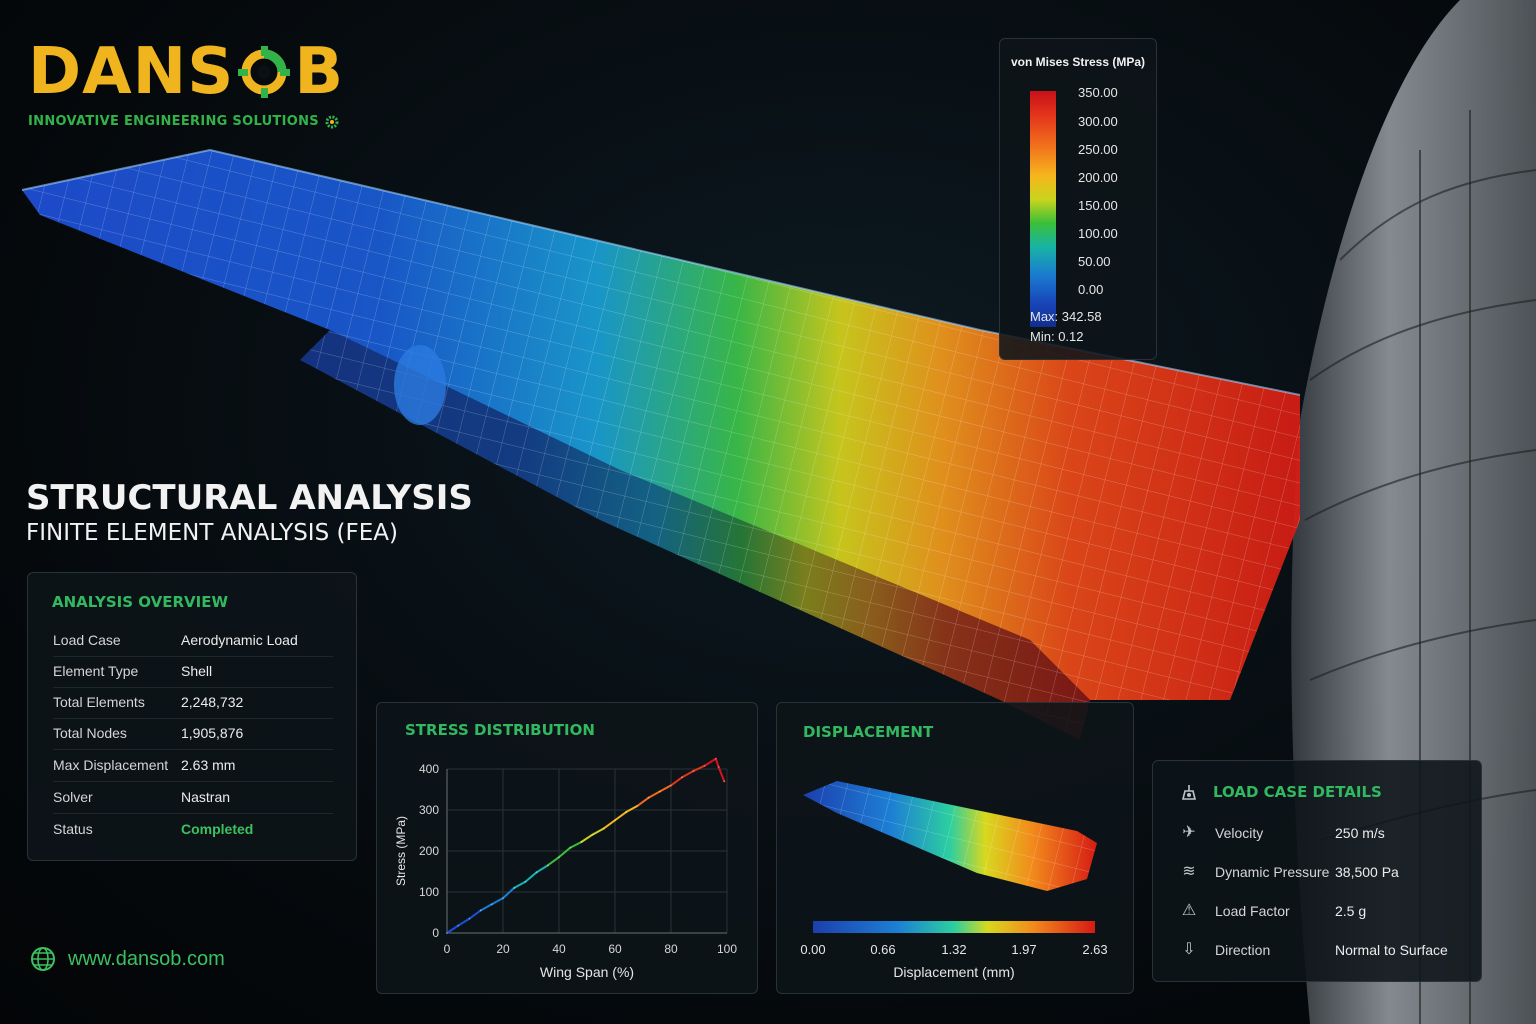 The width and height of the screenshot is (1536, 1024). Describe the element at coordinates (1081, 316) in the screenshot. I see `legend-max-value: 342.58` at that location.